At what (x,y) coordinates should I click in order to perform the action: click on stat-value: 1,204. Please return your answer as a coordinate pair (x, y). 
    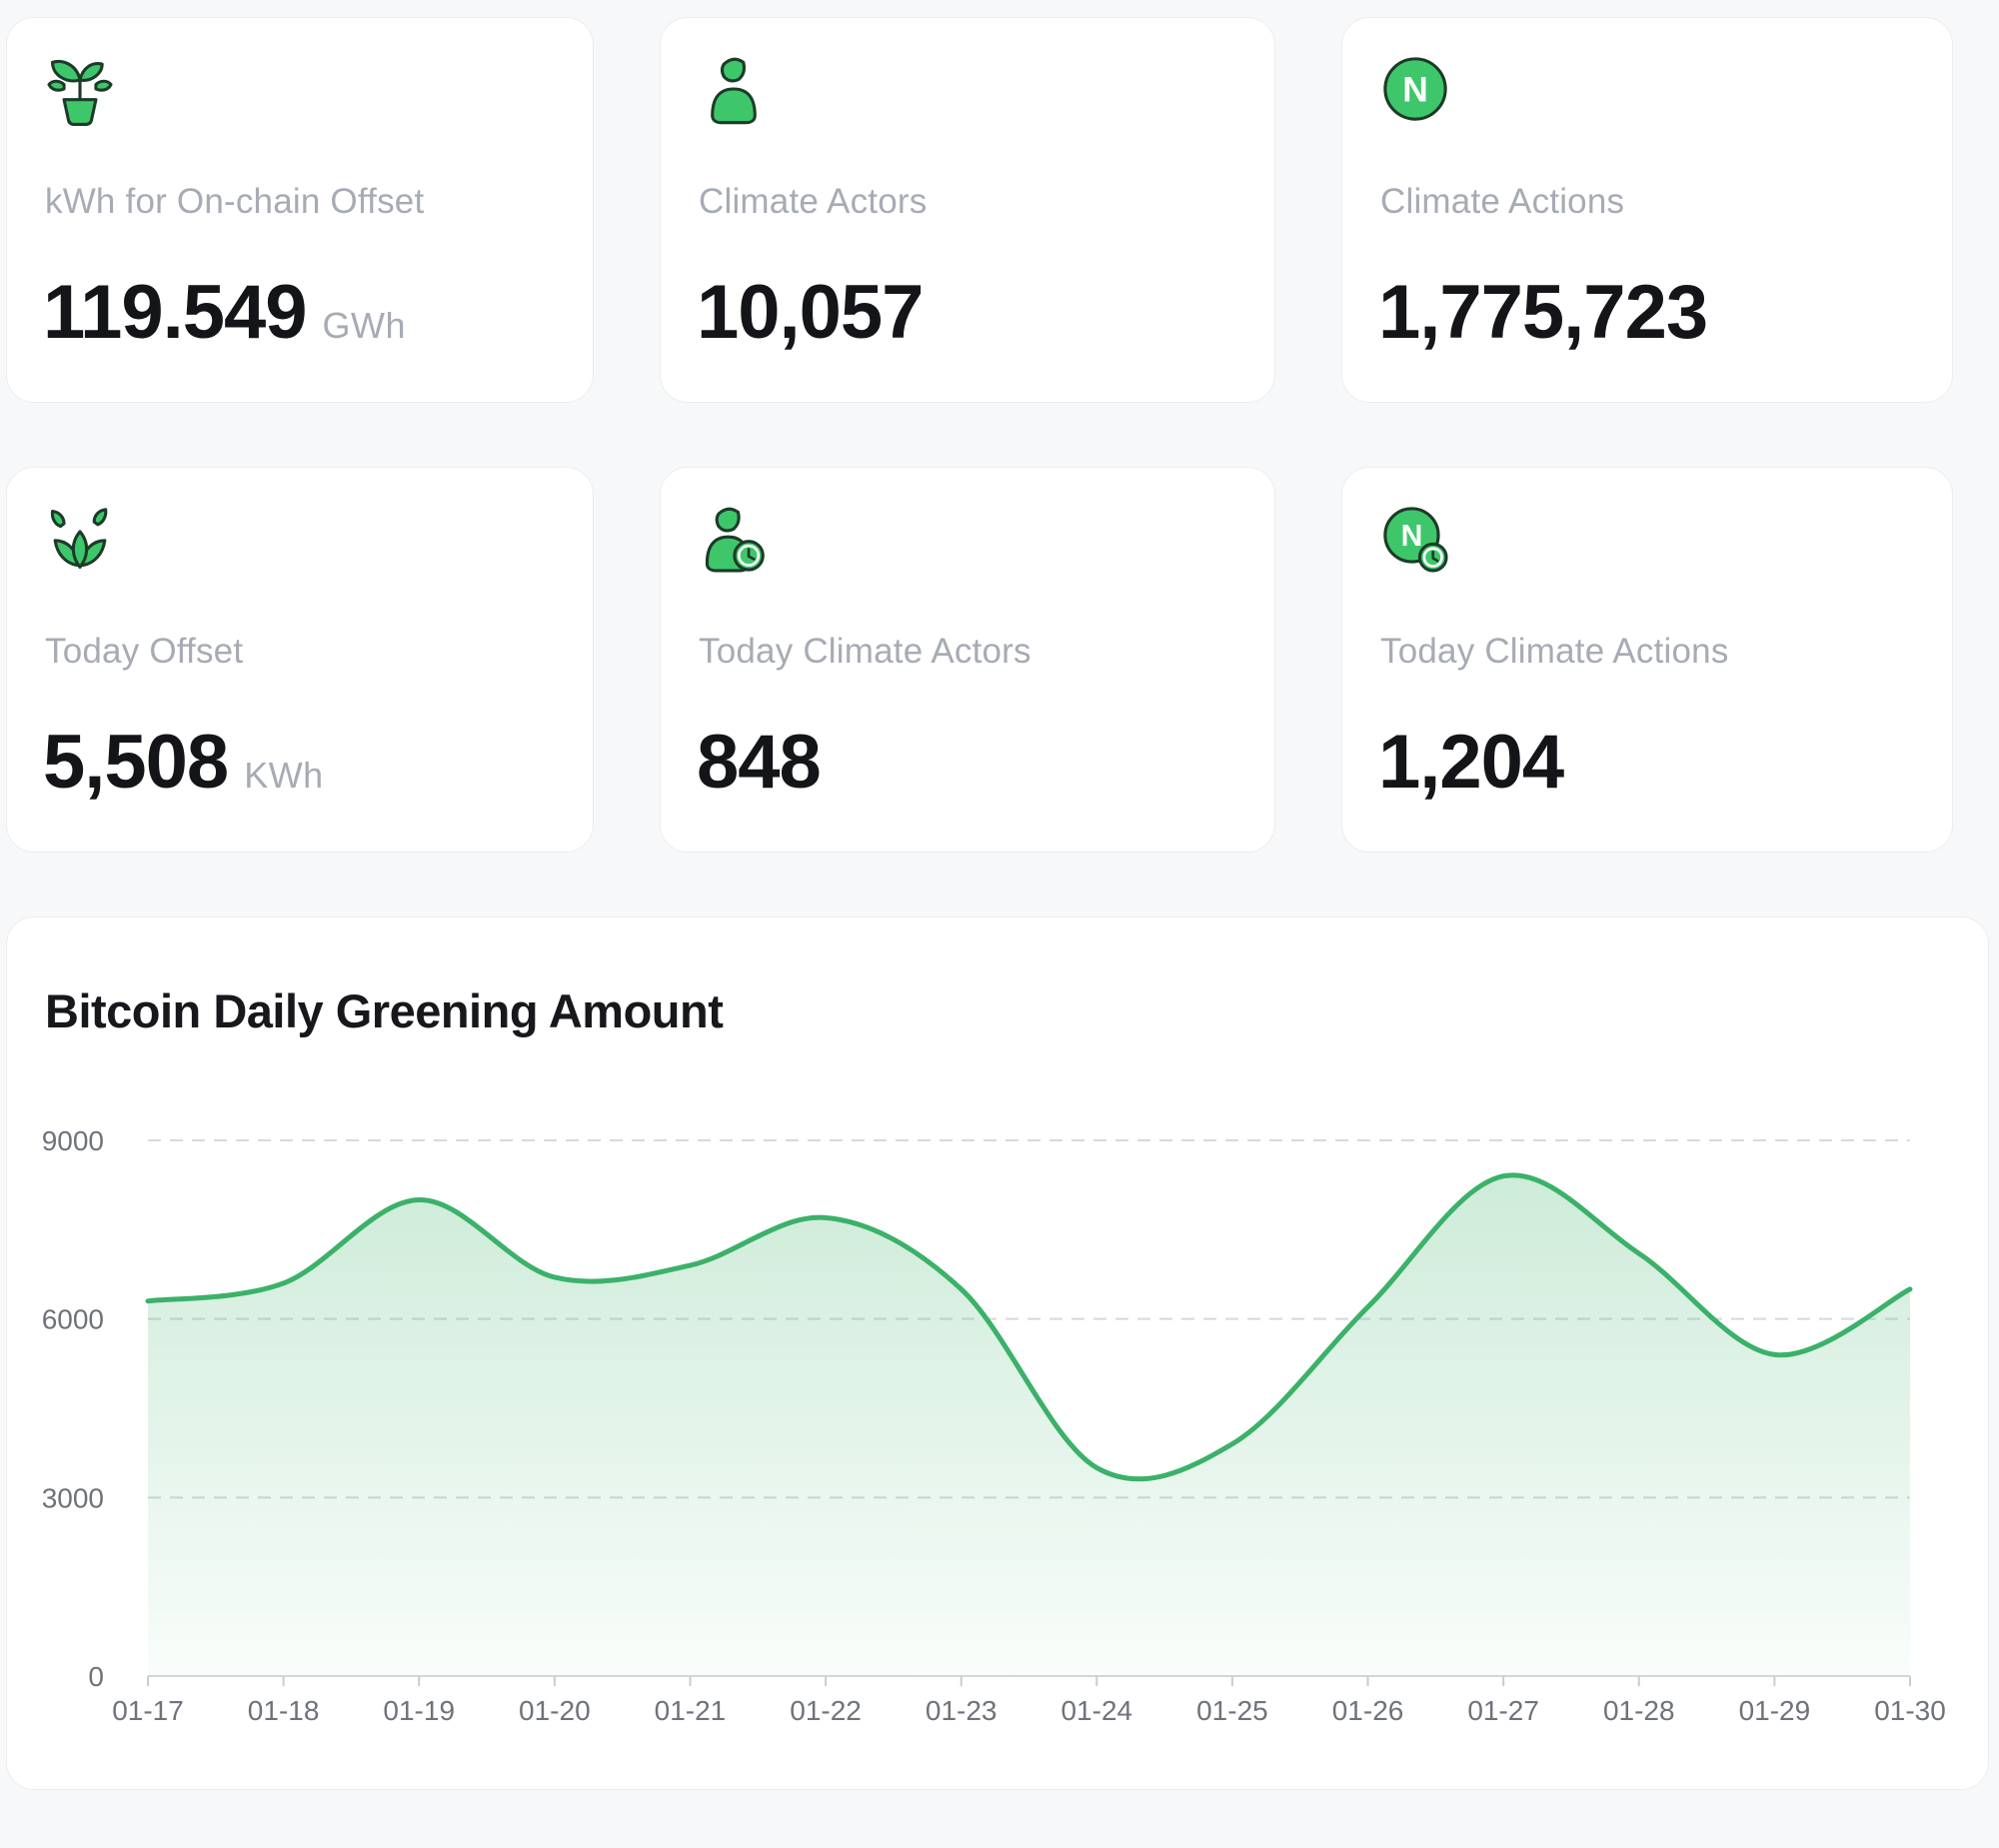
    Looking at the image, I should click on (1471, 763).